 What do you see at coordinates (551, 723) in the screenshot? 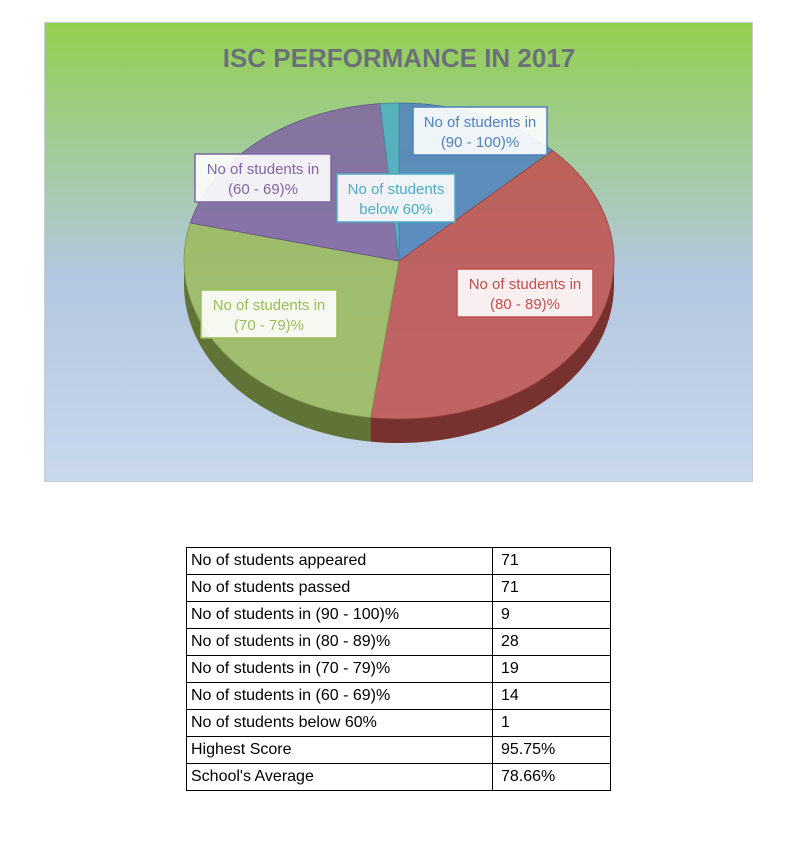
I see `table-row-value: 1` at bounding box center [551, 723].